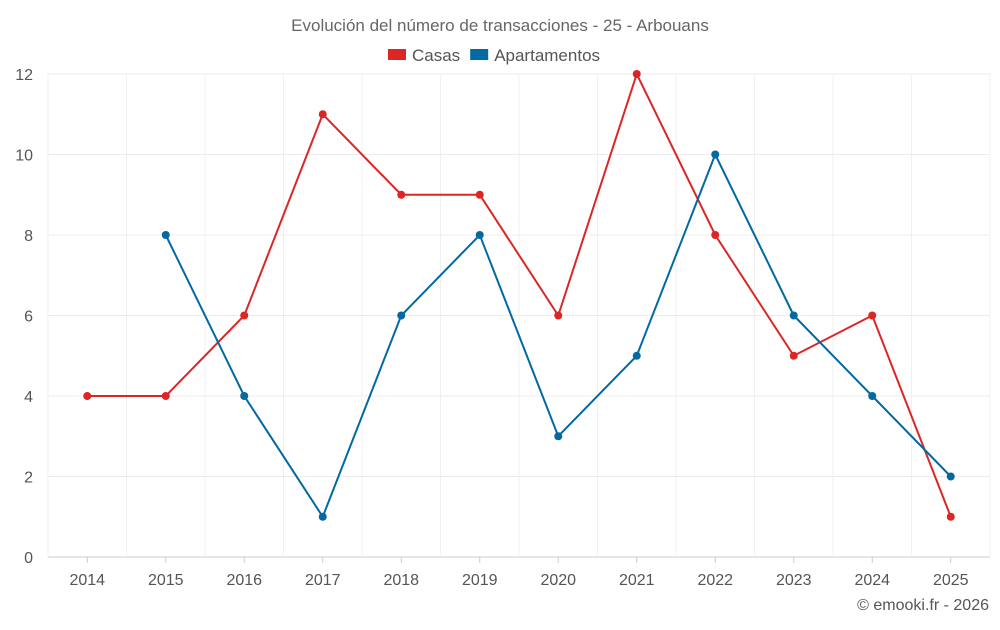 Image resolution: width=1000 pixels, height=630 pixels. What do you see at coordinates (923, 605) in the screenshot?
I see `credit: © emooki.fr - 2026` at bounding box center [923, 605].